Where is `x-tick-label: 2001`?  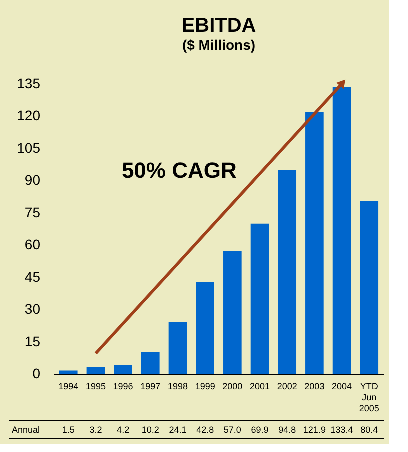 x-tick-label: 2001 is located at coordinates (260, 387).